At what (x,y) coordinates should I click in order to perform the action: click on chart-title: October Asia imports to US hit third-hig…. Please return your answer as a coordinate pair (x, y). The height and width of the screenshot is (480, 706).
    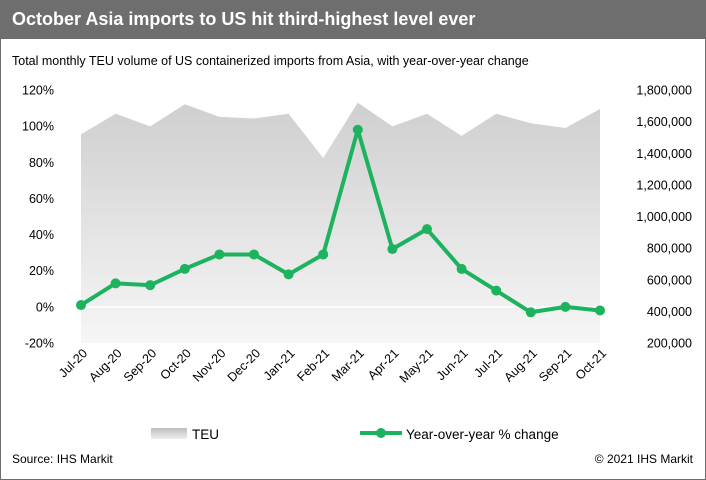
    Looking at the image, I should click on (244, 19).